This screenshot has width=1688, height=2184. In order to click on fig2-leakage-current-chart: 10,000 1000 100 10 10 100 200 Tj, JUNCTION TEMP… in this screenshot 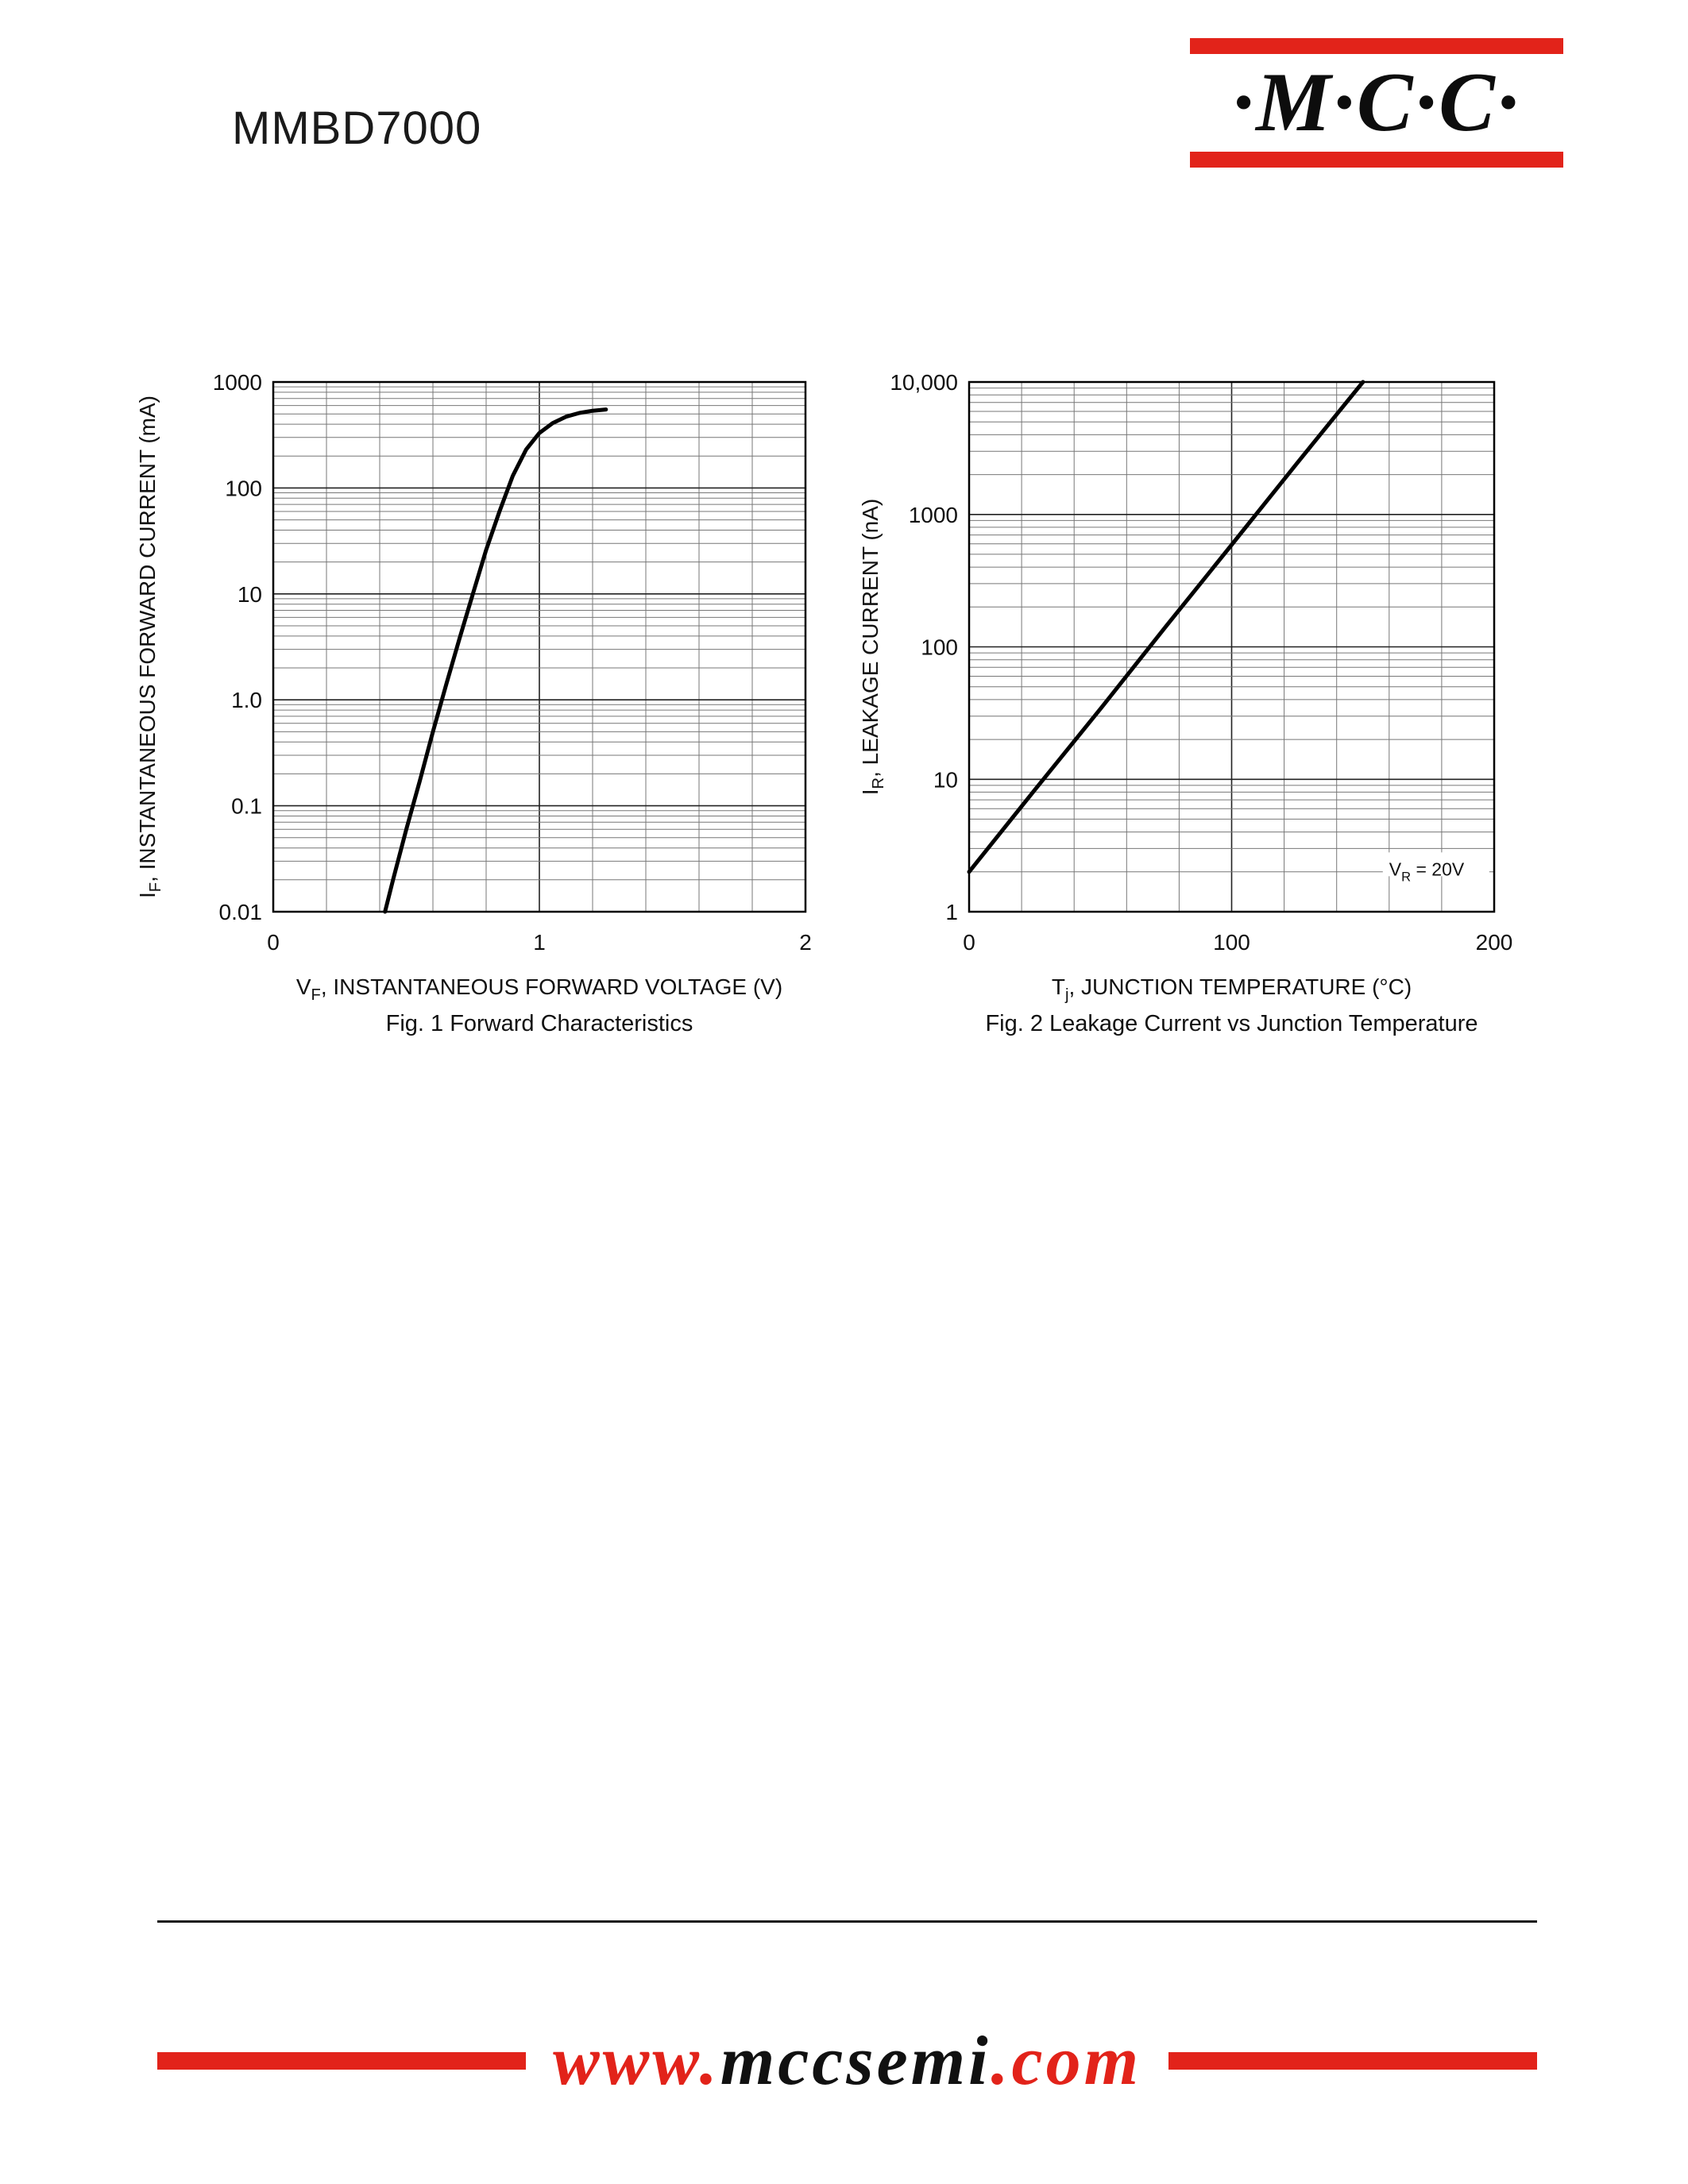, I will do `click(1185, 703)`.